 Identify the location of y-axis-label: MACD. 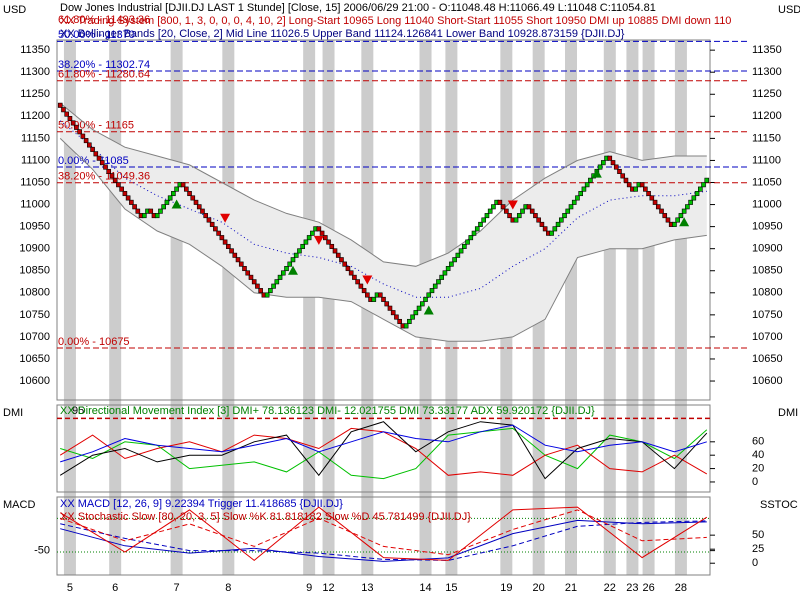
(19, 505).